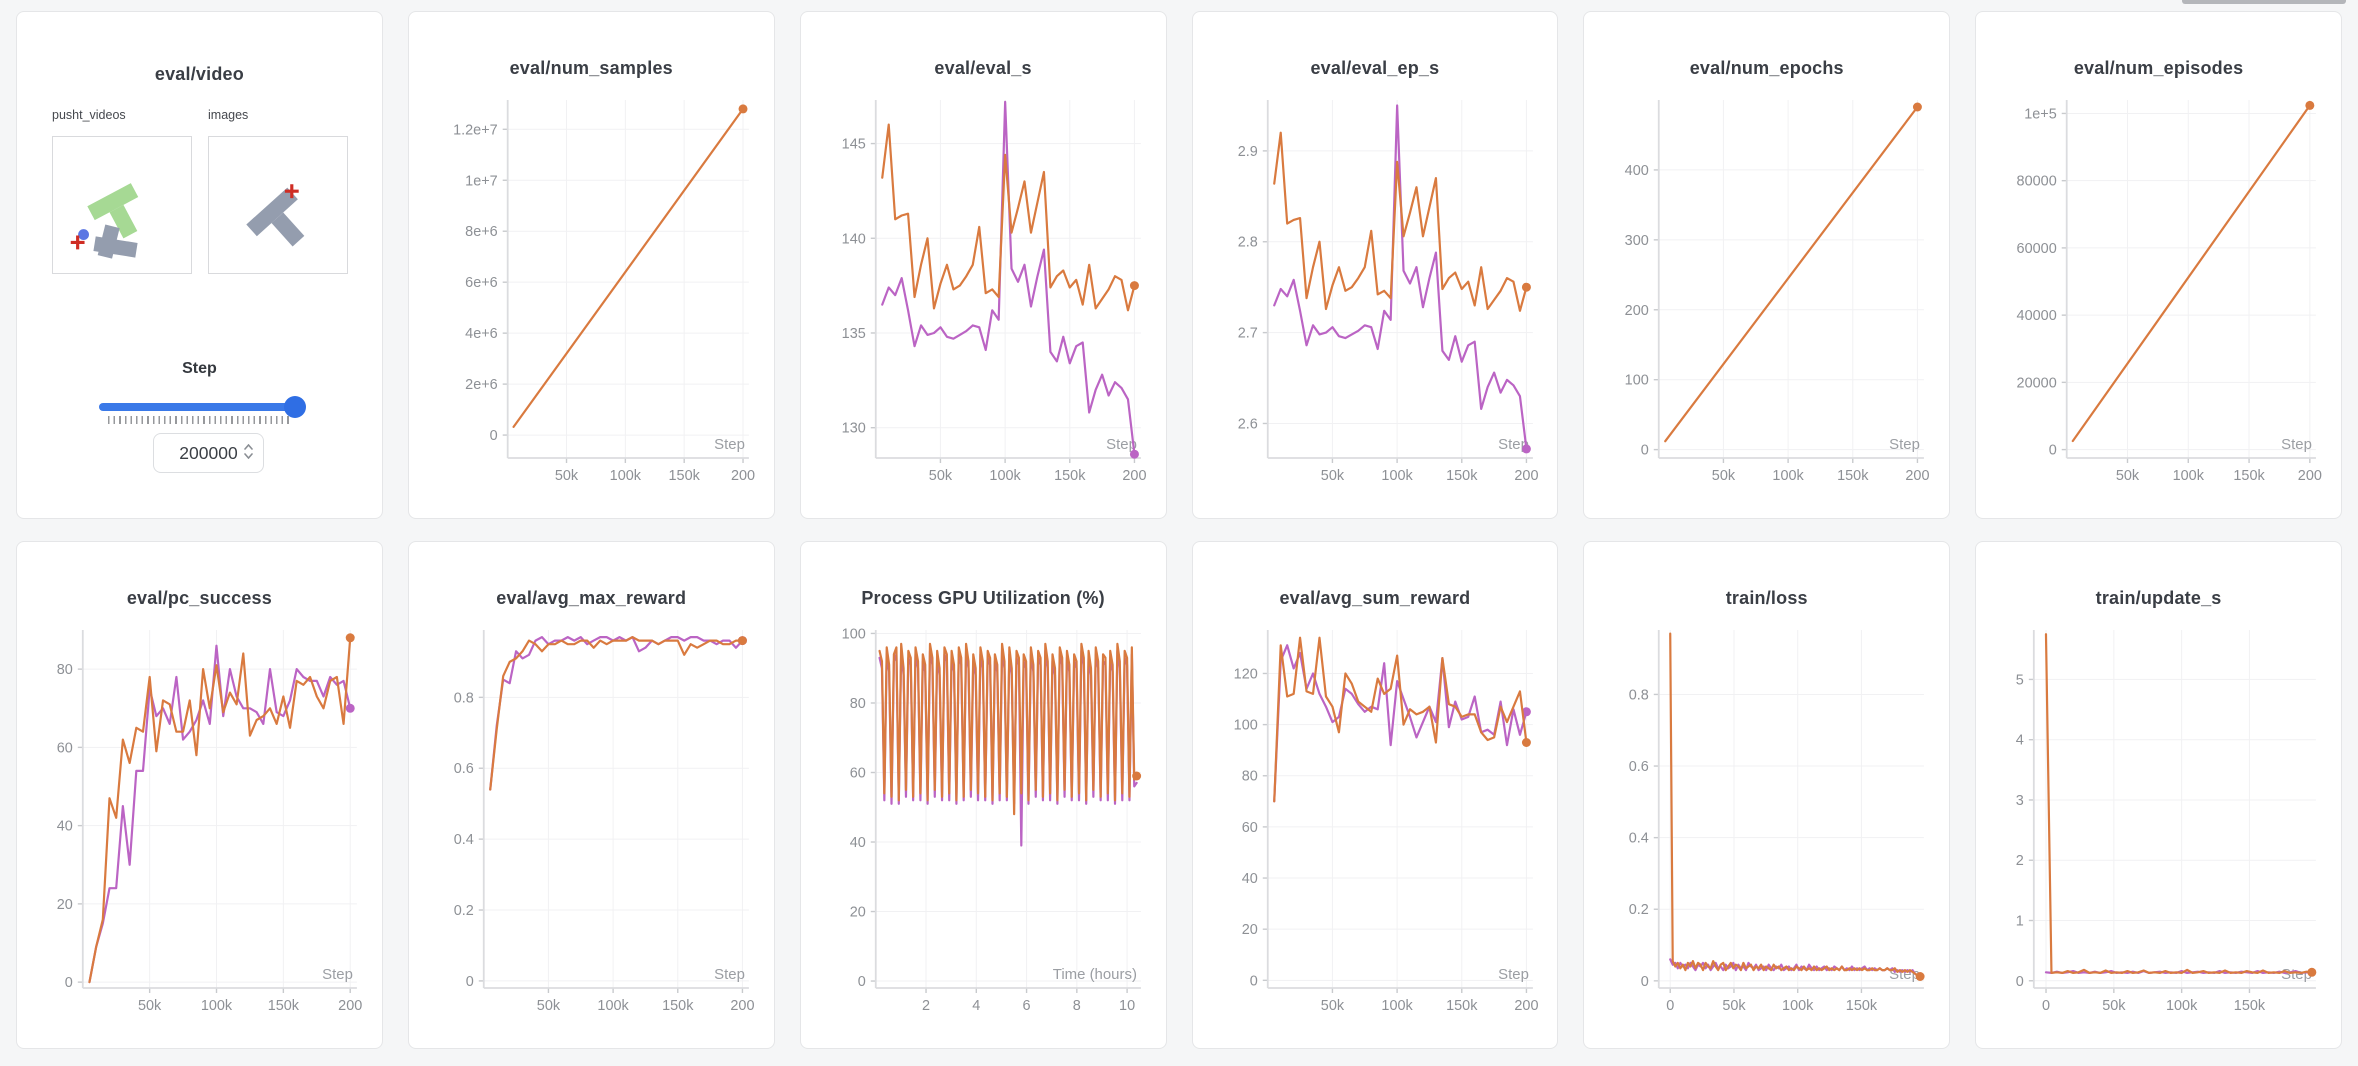  Describe the element at coordinates (278, 205) in the screenshot. I see `images-thumbnail` at that location.